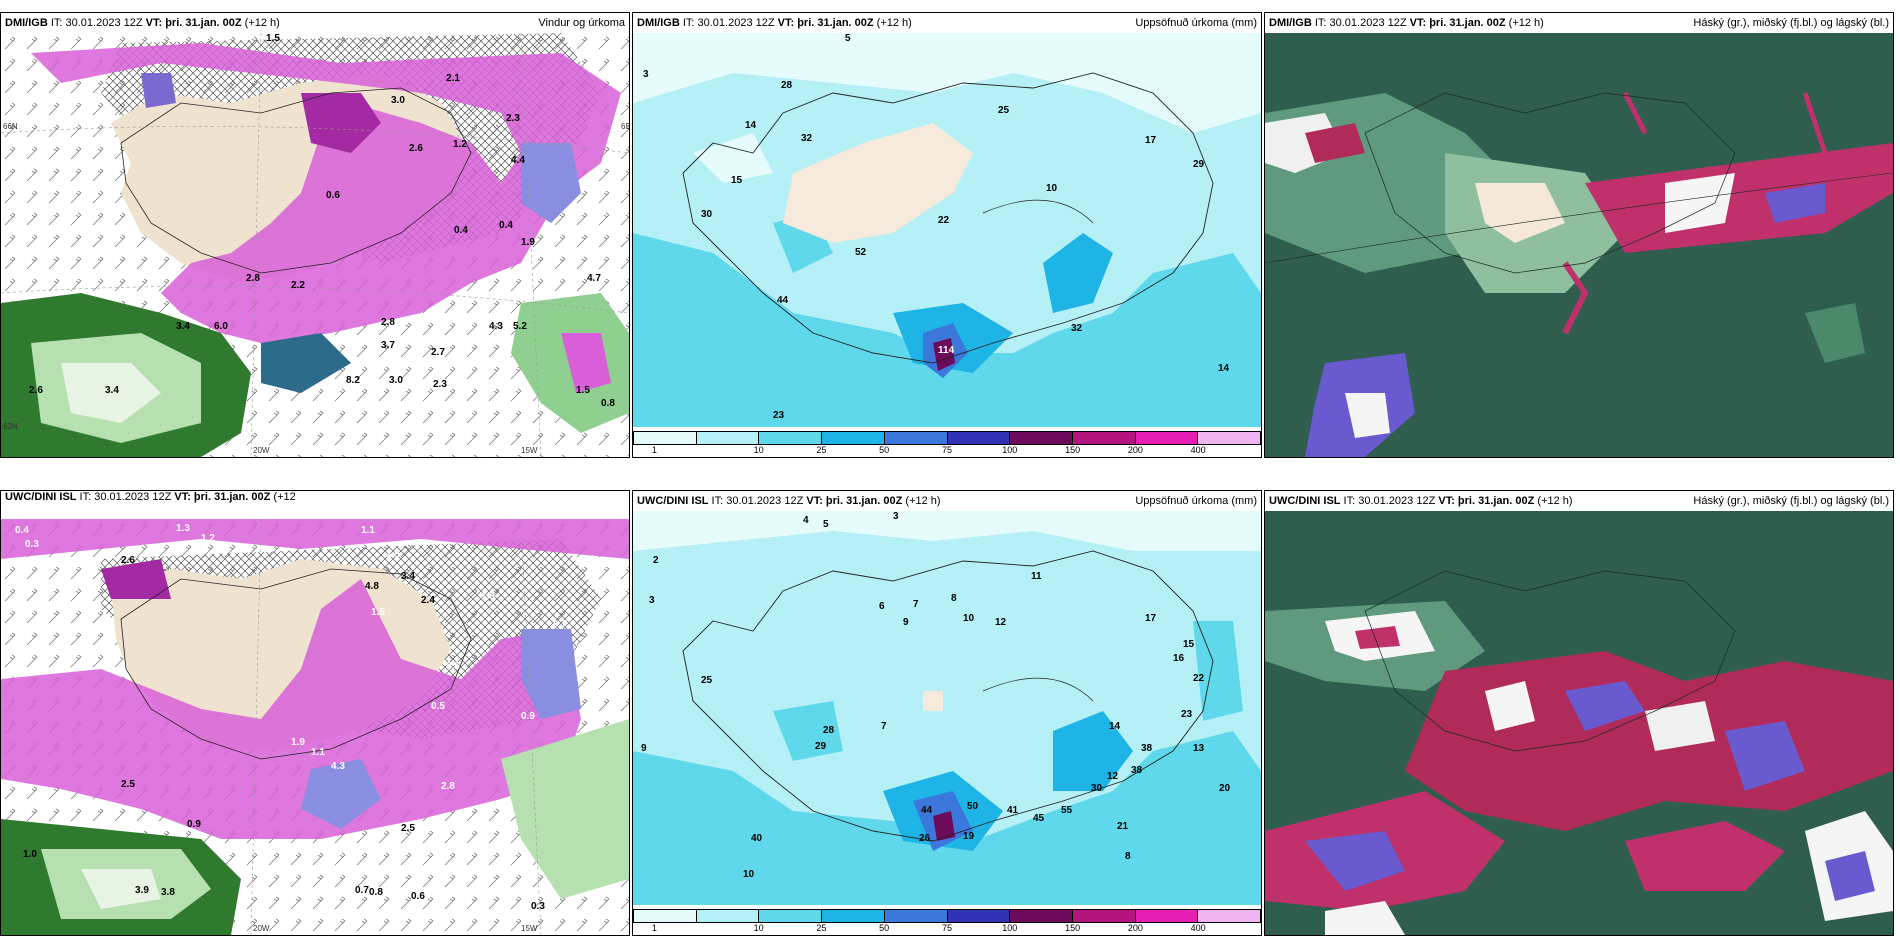  Describe the element at coordinates (807, 138) in the screenshot. I see `precip-label: 32` at that location.